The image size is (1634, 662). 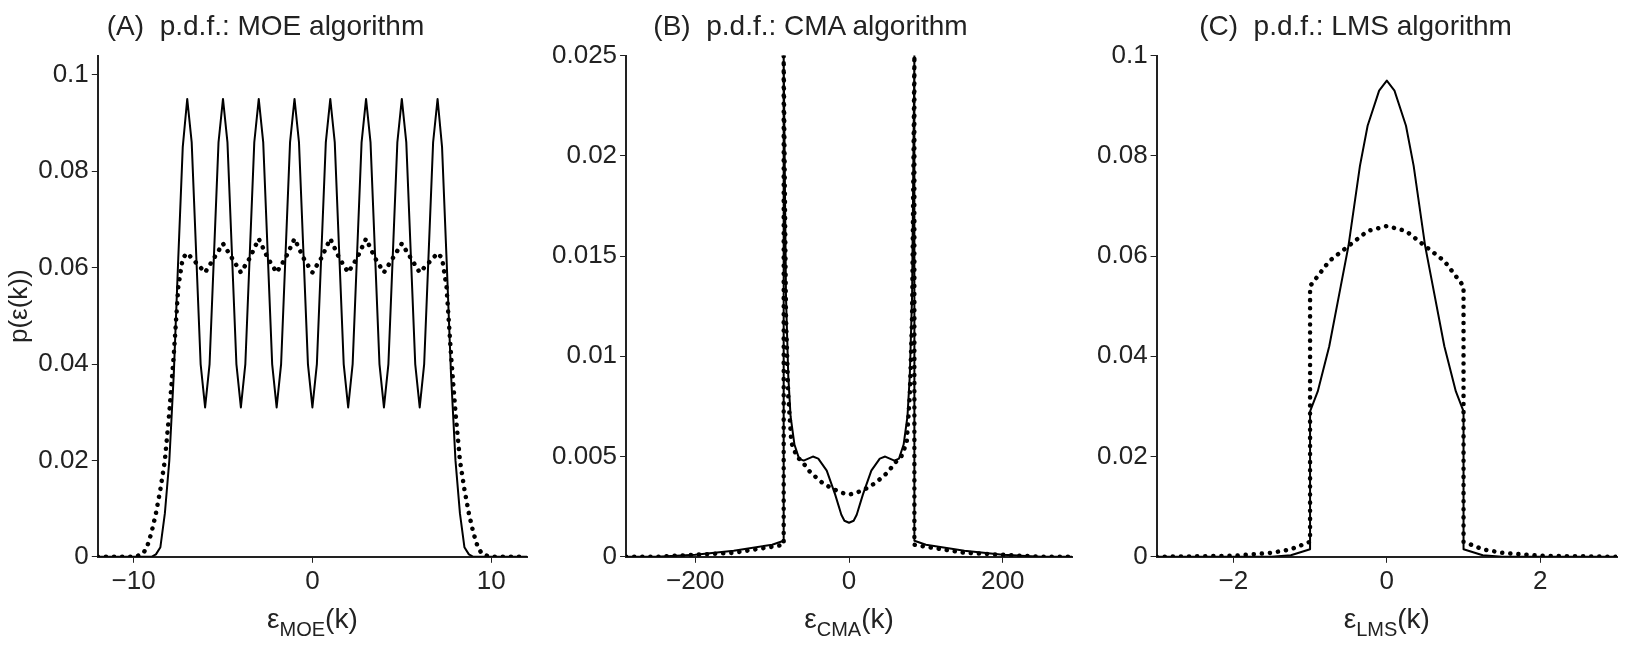 What do you see at coordinates (1355, 25) in the screenshot?
I see `chart-title: (C) p.d.f.: LMS algorithm` at bounding box center [1355, 25].